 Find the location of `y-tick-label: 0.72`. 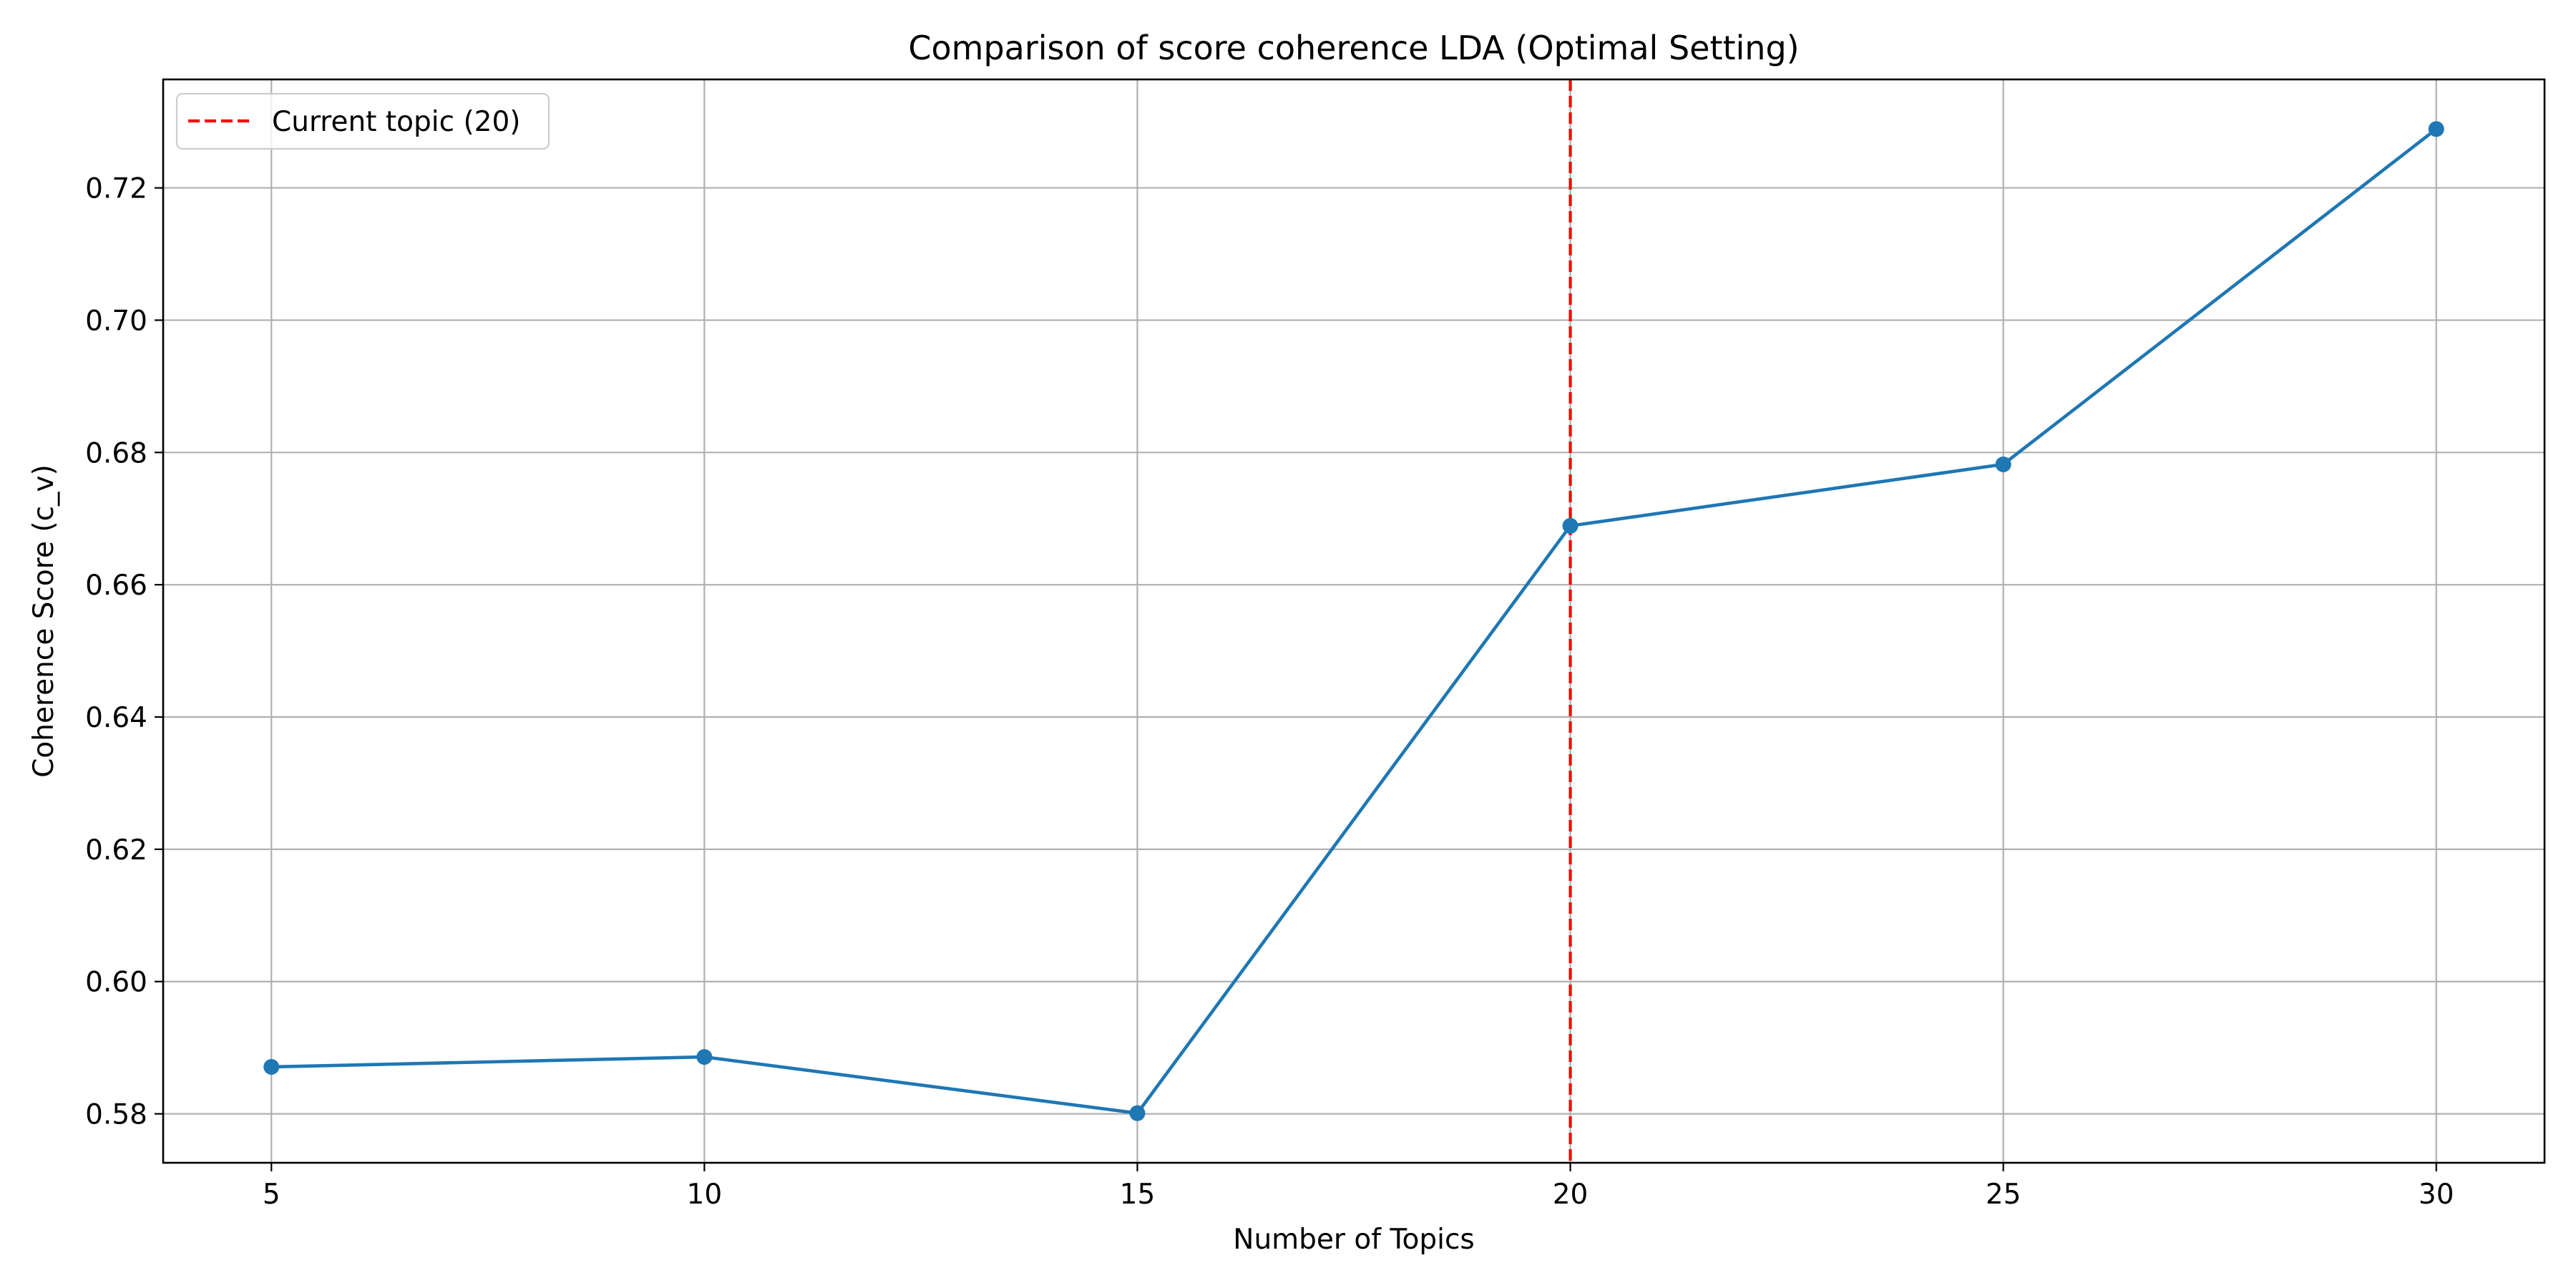

y-tick-label: 0.72 is located at coordinates (116, 189).